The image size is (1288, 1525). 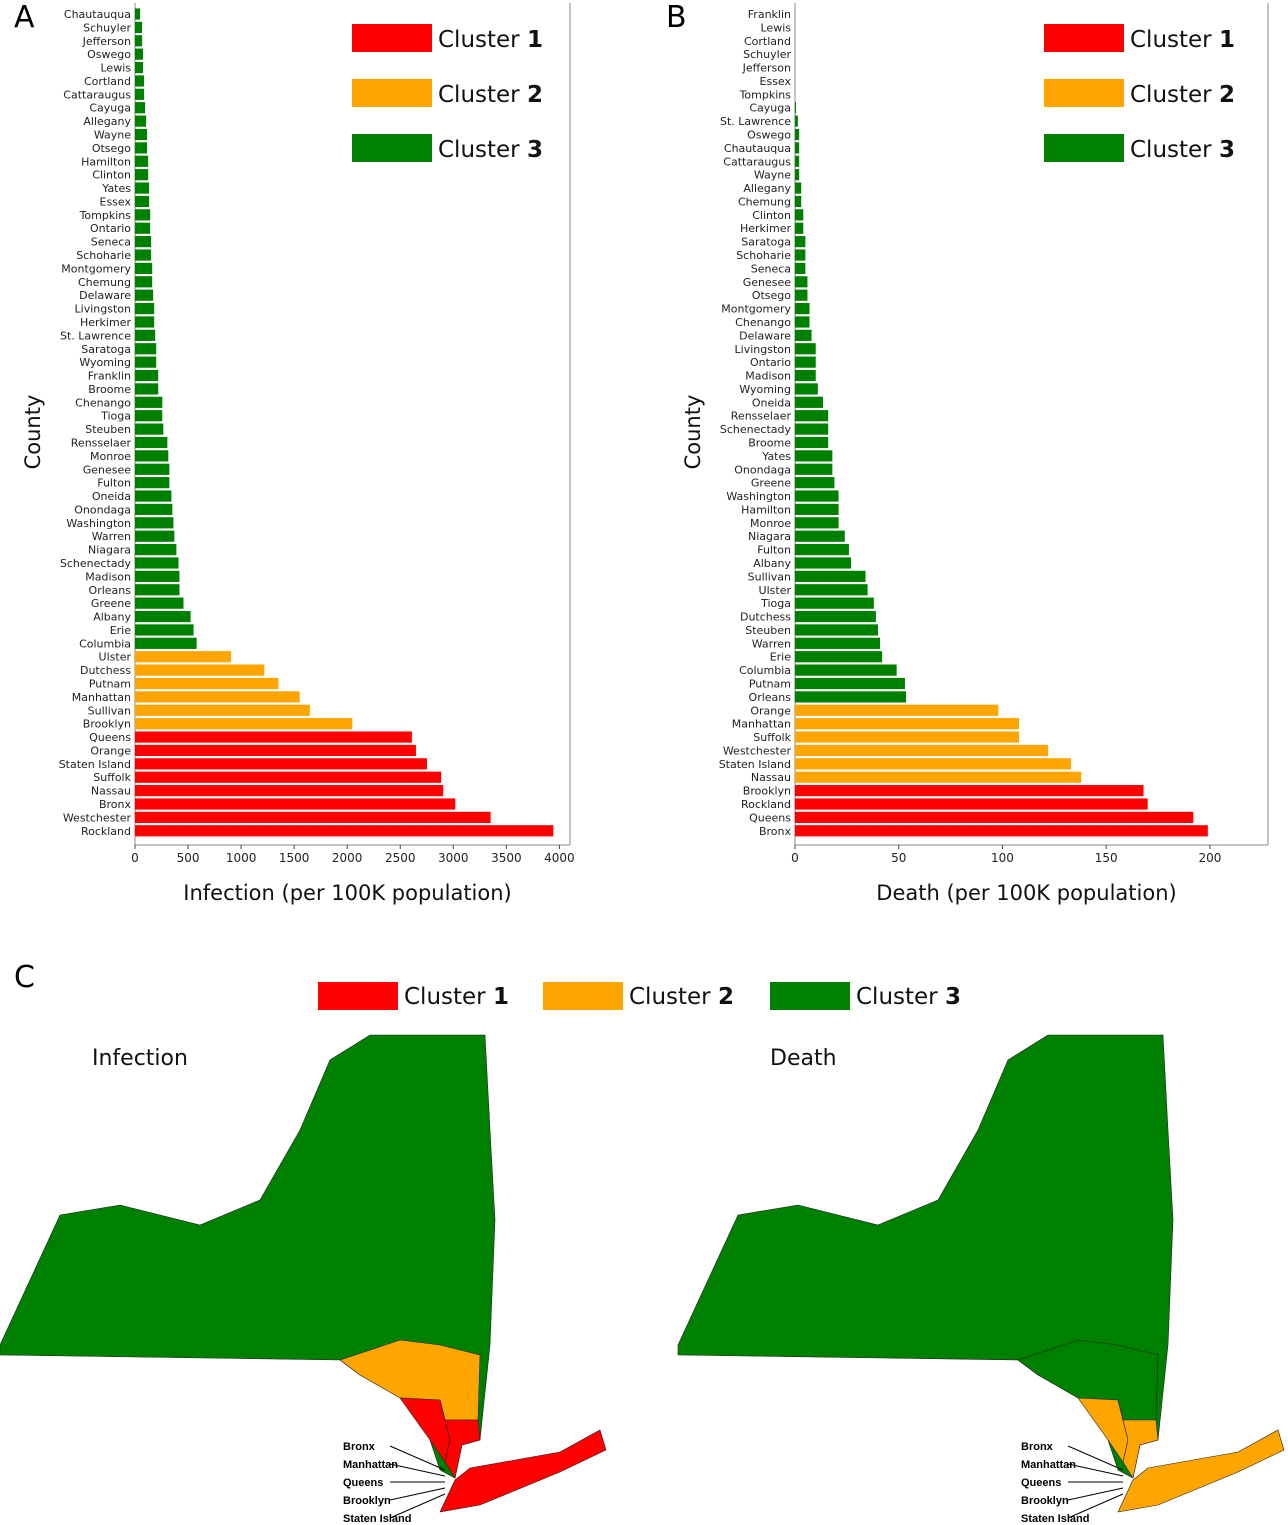 What do you see at coordinates (763, 349) in the screenshot?
I see `y-tick-label: Livingston` at bounding box center [763, 349].